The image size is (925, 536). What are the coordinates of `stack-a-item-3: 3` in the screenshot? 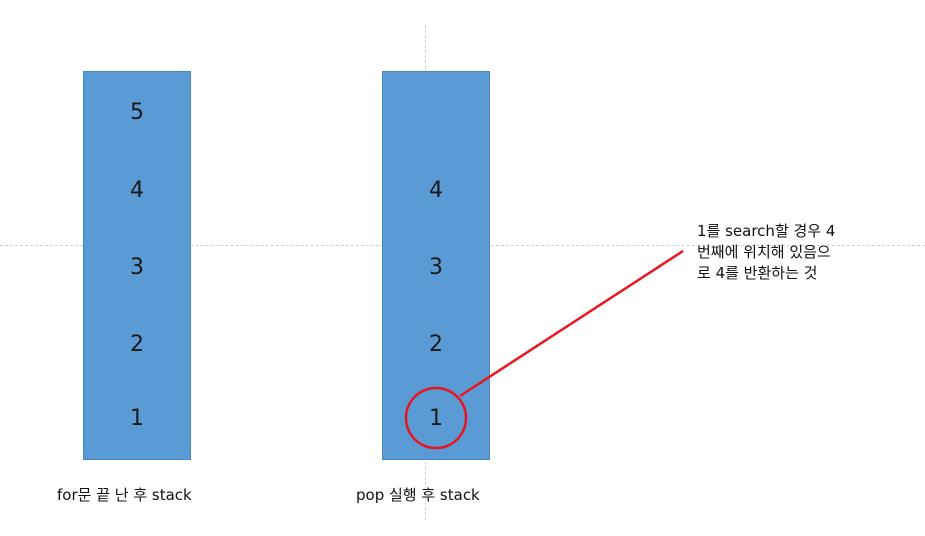 It's located at (137, 267).